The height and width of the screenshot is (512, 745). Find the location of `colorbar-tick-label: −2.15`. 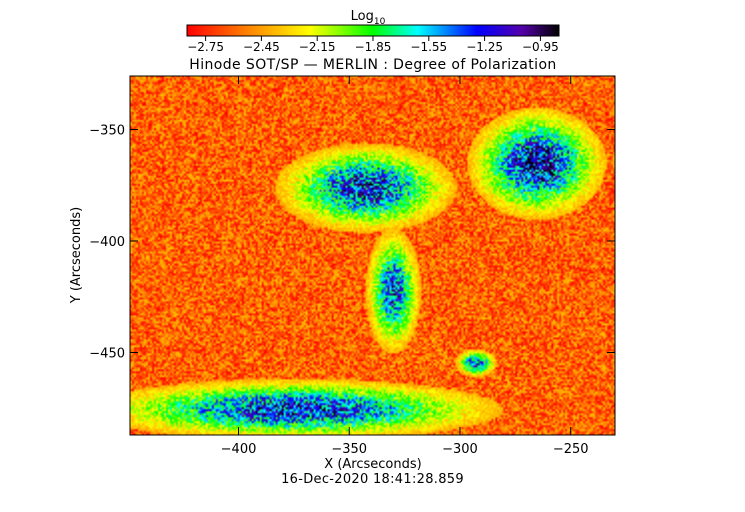

colorbar-tick-label: −2.15 is located at coordinates (317, 47).